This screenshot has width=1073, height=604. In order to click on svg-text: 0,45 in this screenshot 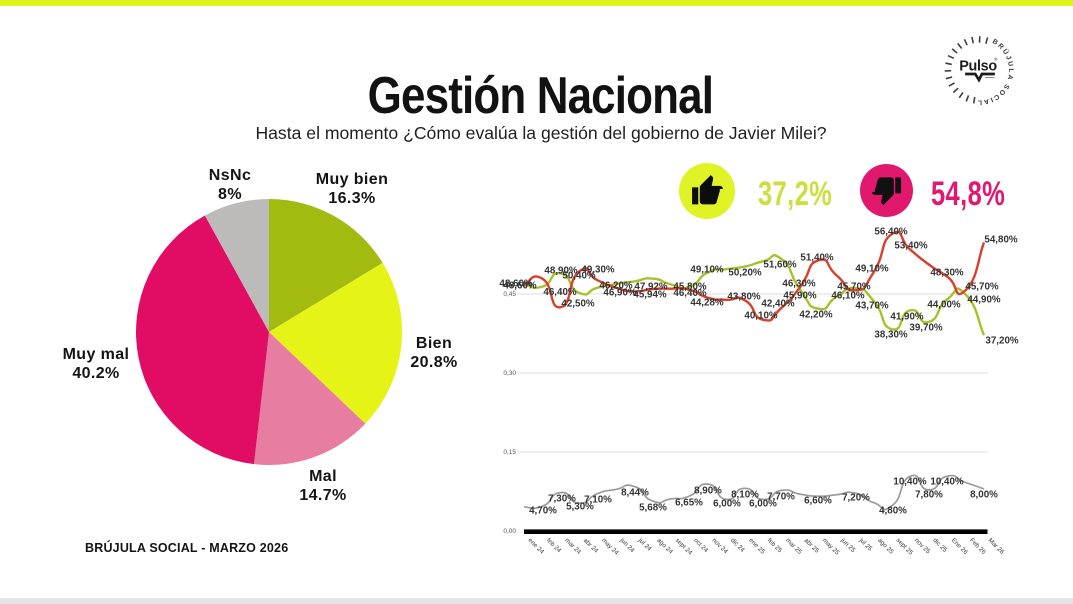, I will do `click(509, 294)`.